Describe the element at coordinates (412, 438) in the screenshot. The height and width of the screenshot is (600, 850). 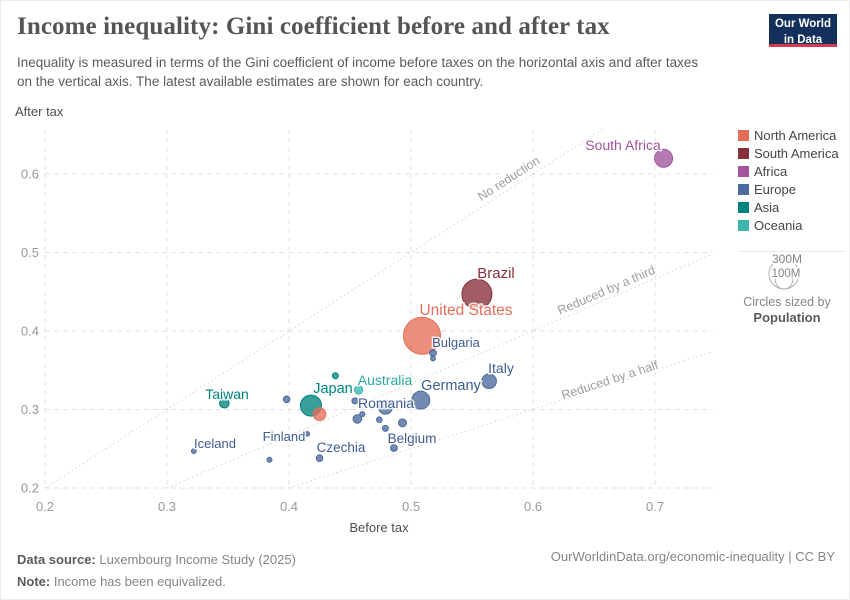
I see `country-label-belgium: Belgium` at that location.